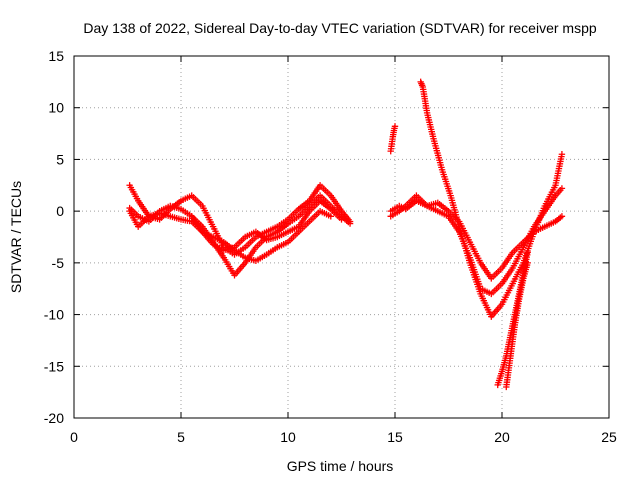  I want to click on y-axis-label: SDTVAR / TECUs, so click(16, 237).